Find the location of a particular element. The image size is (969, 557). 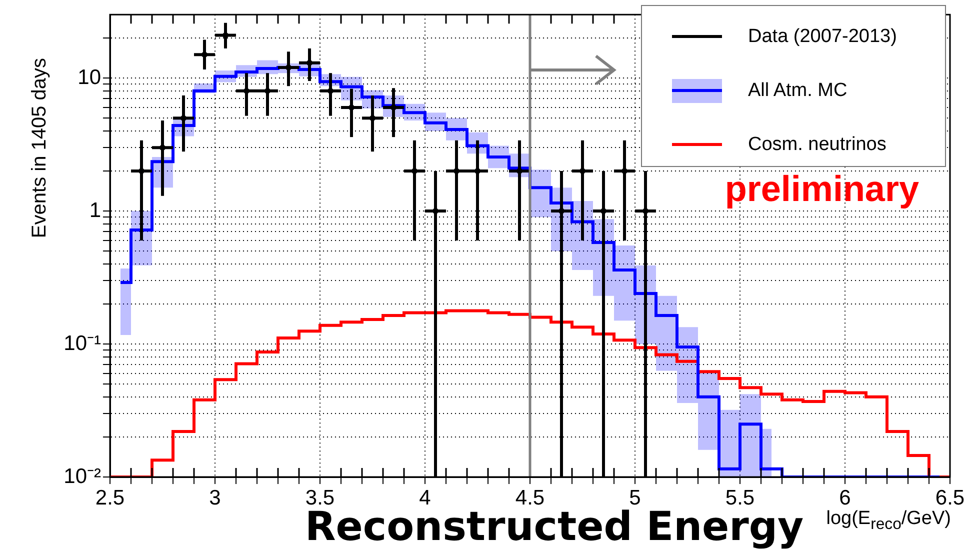

x-tick-label: 2.5 is located at coordinates (110, 498).